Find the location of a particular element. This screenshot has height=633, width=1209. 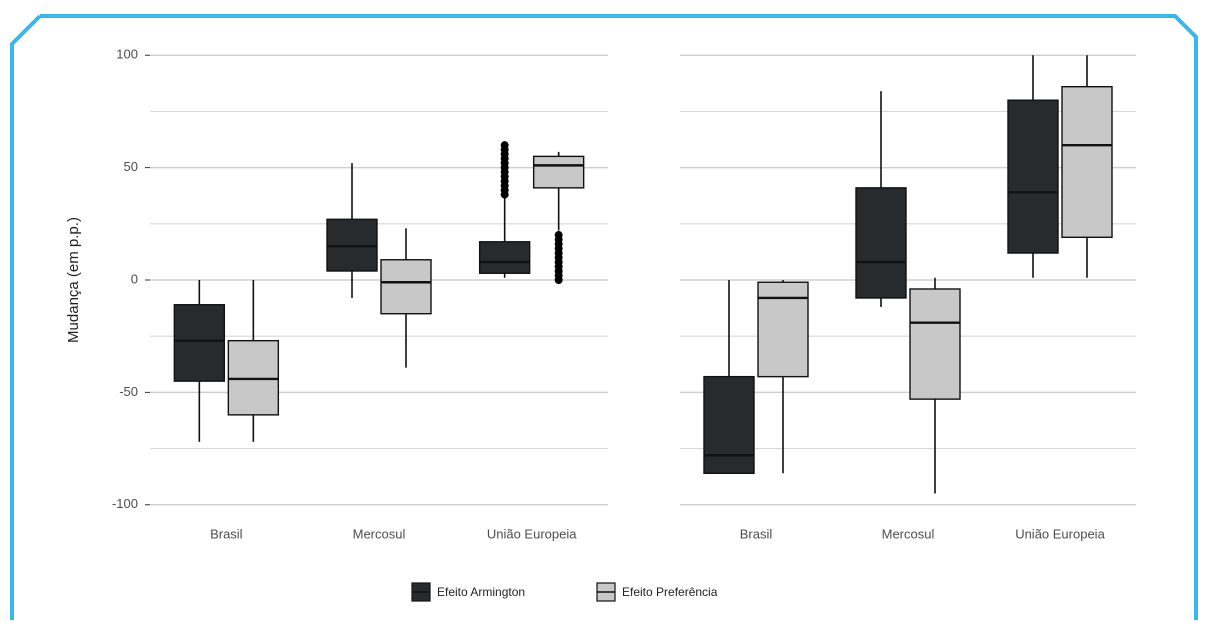

legend-label: Efeito Armington is located at coordinates (481, 592).